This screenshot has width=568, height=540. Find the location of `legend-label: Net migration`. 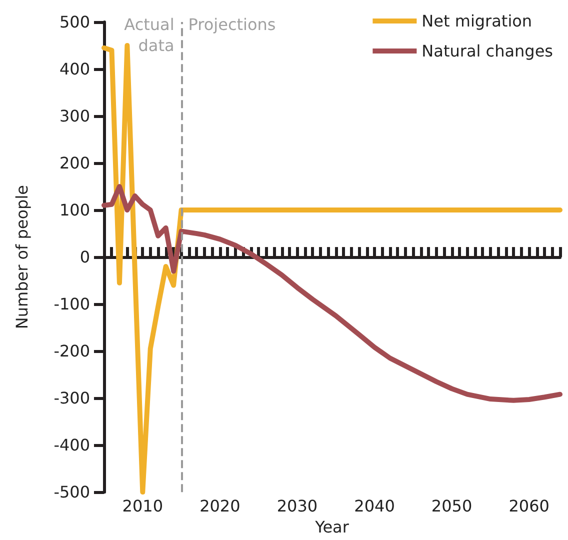

legend-label: Net migration is located at coordinates (477, 21).